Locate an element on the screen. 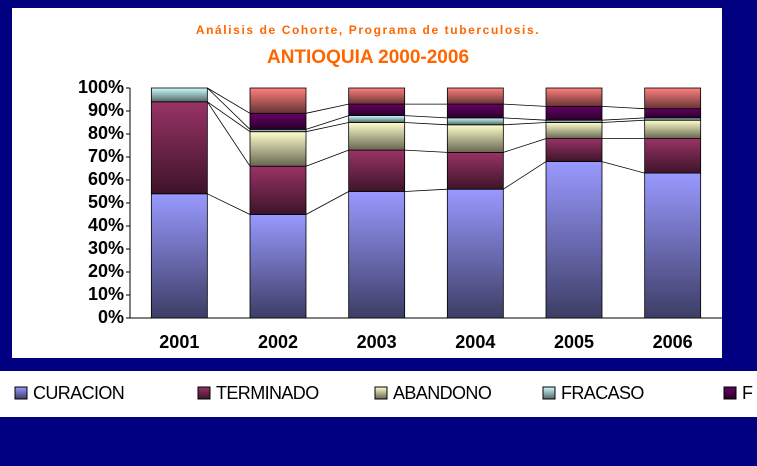  y-tick-label: 70% is located at coordinates (106, 156).